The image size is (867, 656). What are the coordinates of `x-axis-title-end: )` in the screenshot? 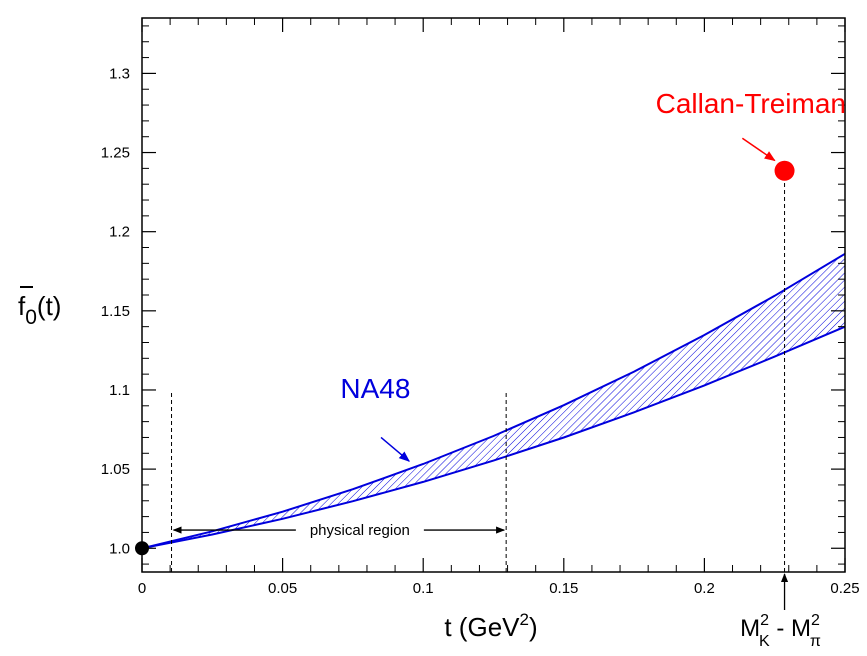 It's located at (533, 627).